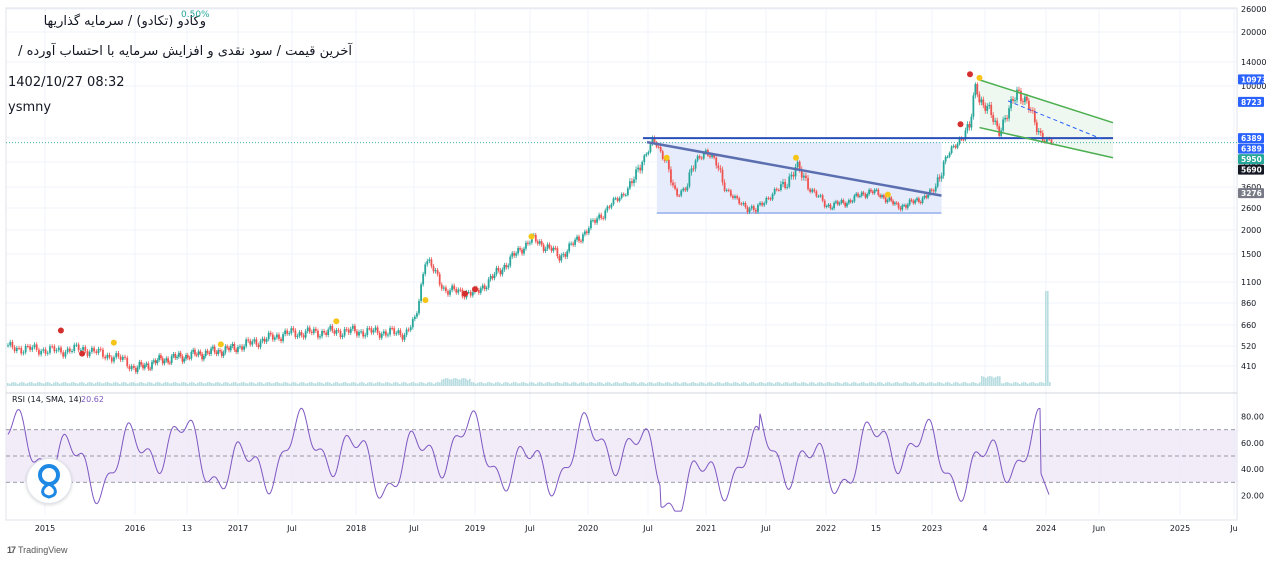 The width and height of the screenshot is (1280, 563). What do you see at coordinates (30, 107) in the screenshot?
I see `chart-author: ysmny` at bounding box center [30, 107].